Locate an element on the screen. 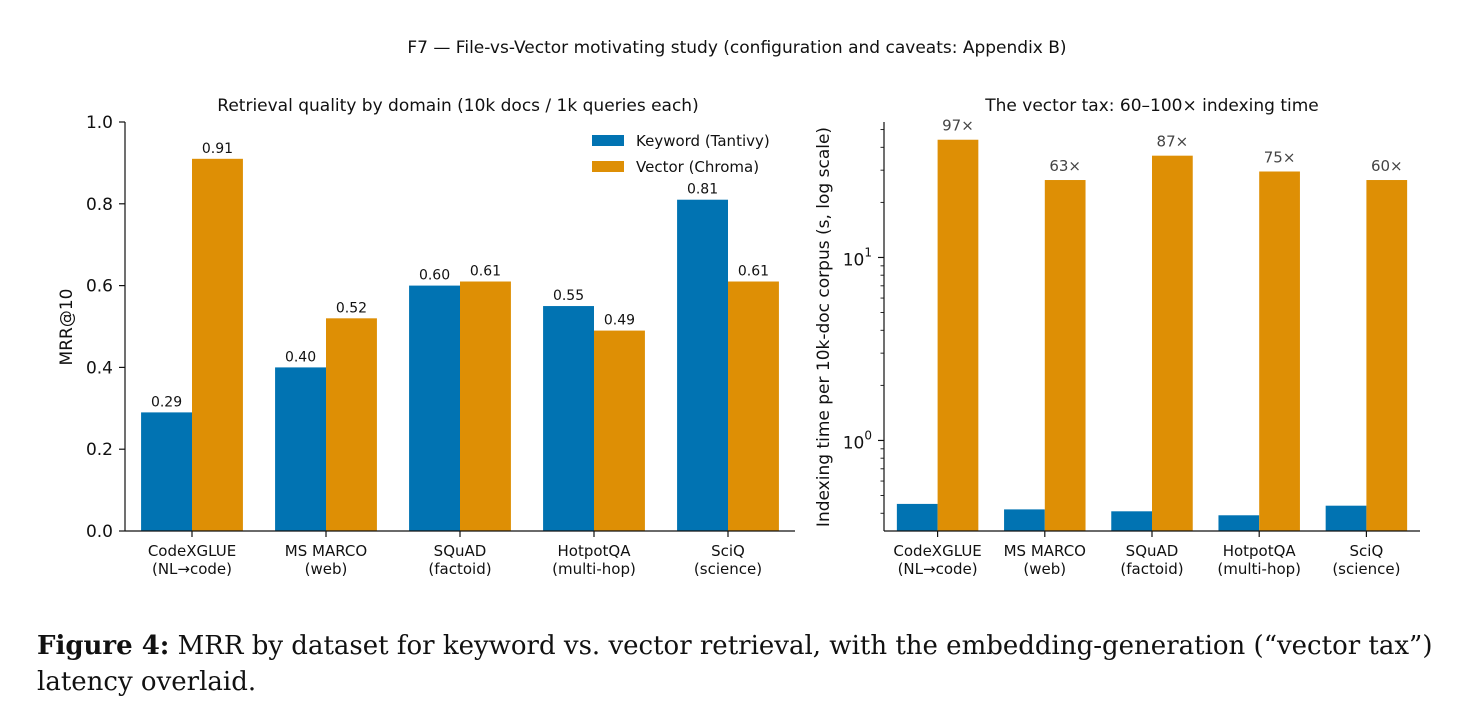  mrr-y-tick-label: 1.0 is located at coordinates (99, 123).